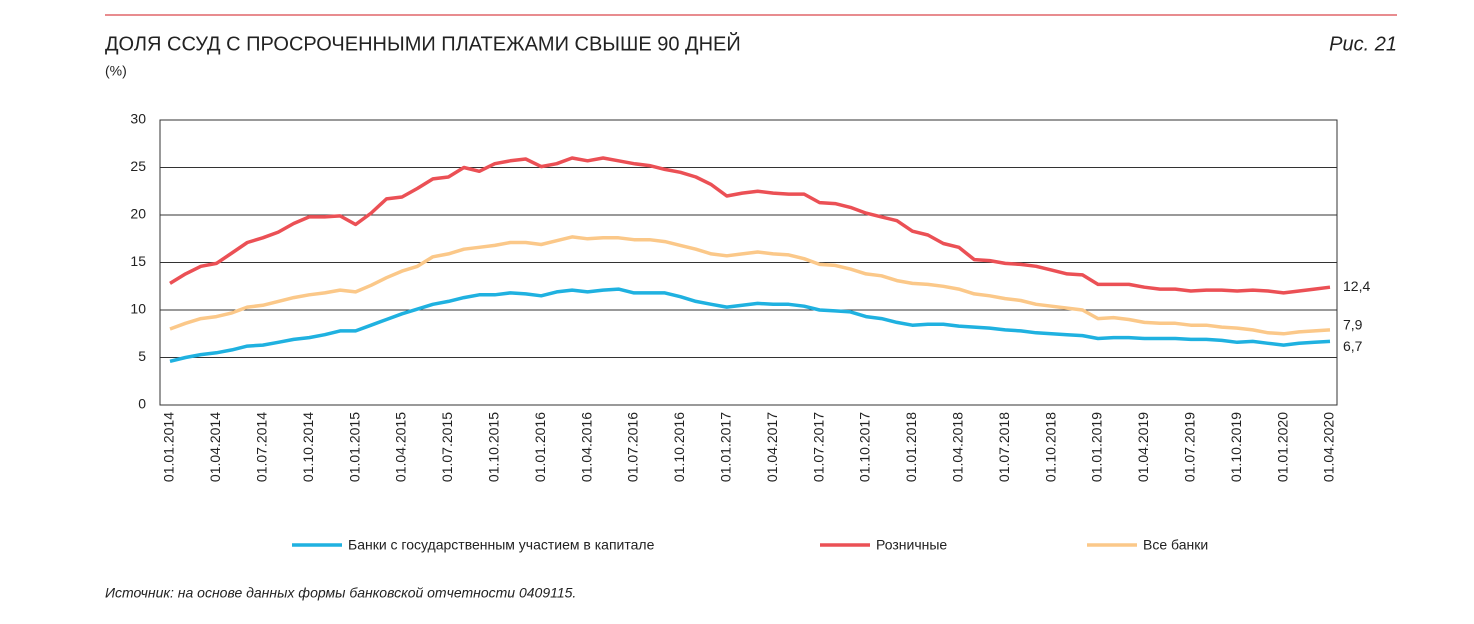 This screenshot has height=624, width=1474. What do you see at coordinates (142, 356) in the screenshot?
I see `y-tick-label: 5` at bounding box center [142, 356].